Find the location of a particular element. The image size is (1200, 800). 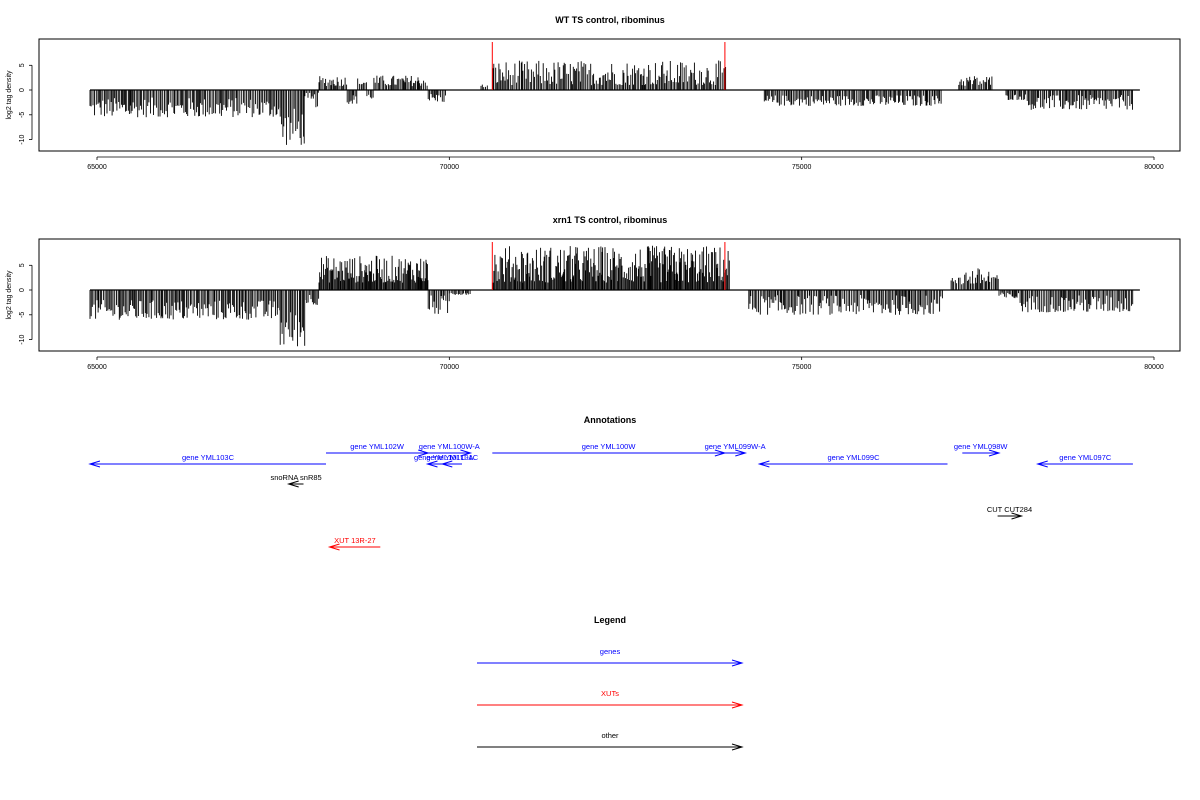

xrn1-bar-layer is located at coordinates (614, 294).